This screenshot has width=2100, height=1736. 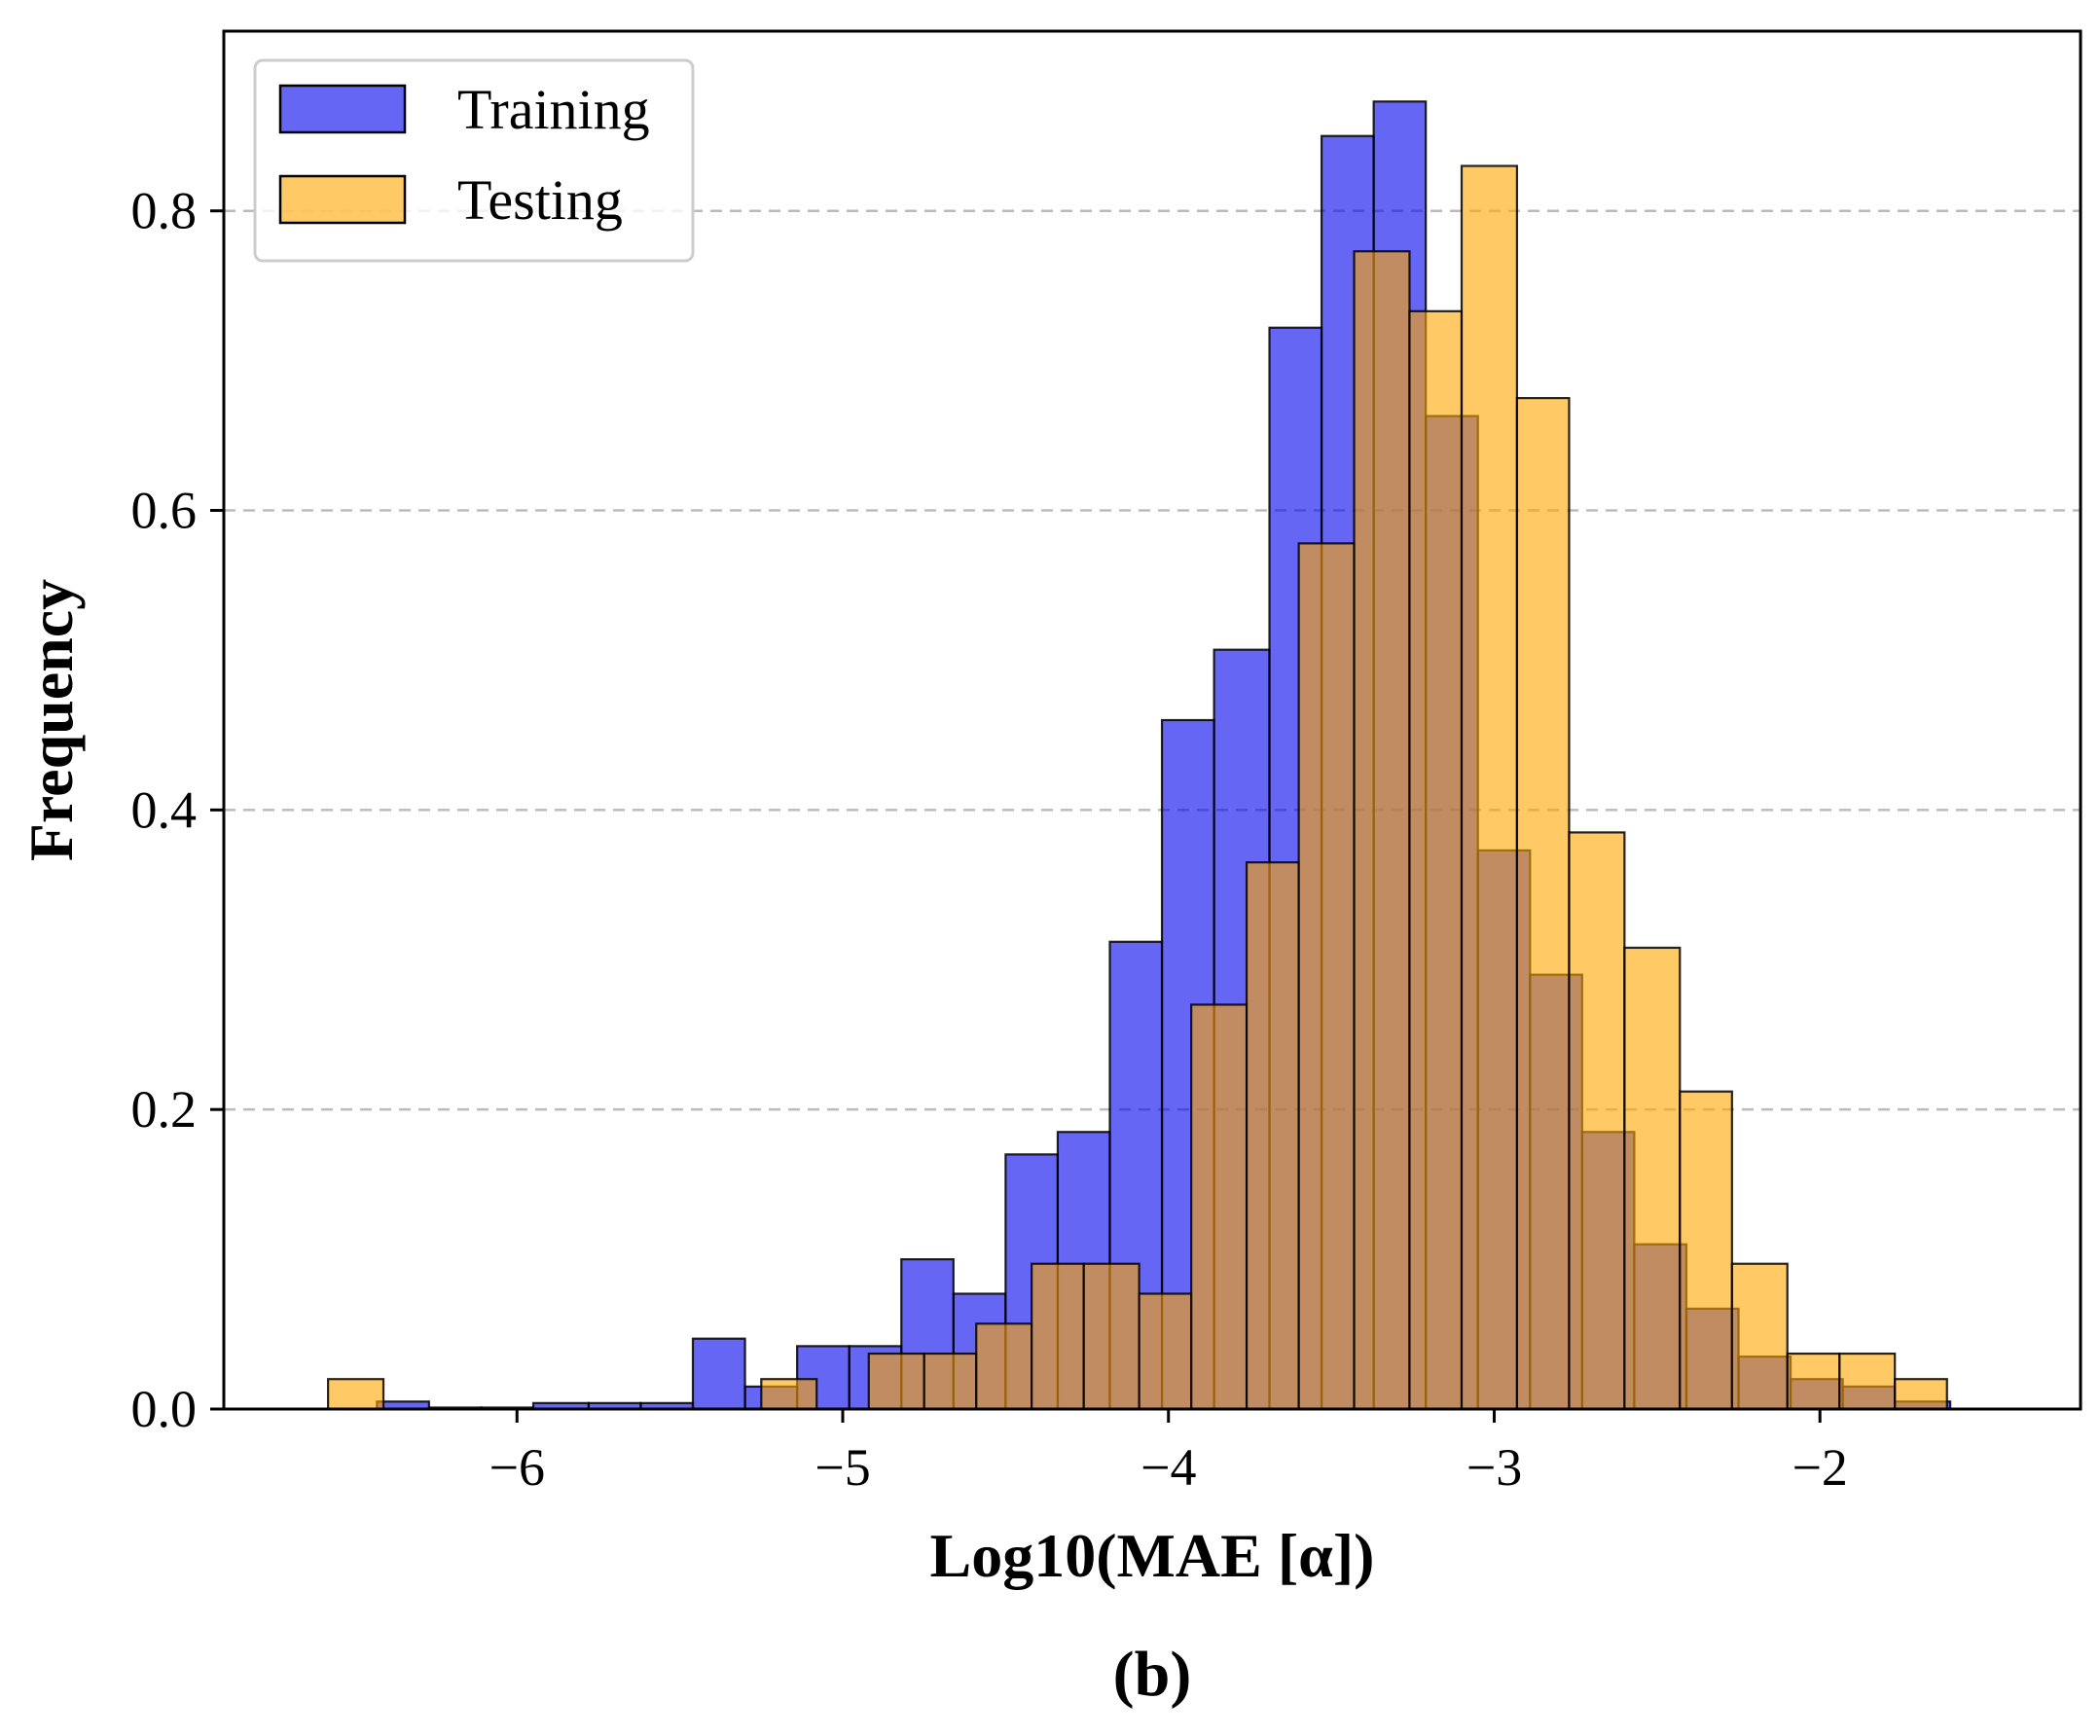 I want to click on y-axis-title: Frequency, so click(x=51, y=720).